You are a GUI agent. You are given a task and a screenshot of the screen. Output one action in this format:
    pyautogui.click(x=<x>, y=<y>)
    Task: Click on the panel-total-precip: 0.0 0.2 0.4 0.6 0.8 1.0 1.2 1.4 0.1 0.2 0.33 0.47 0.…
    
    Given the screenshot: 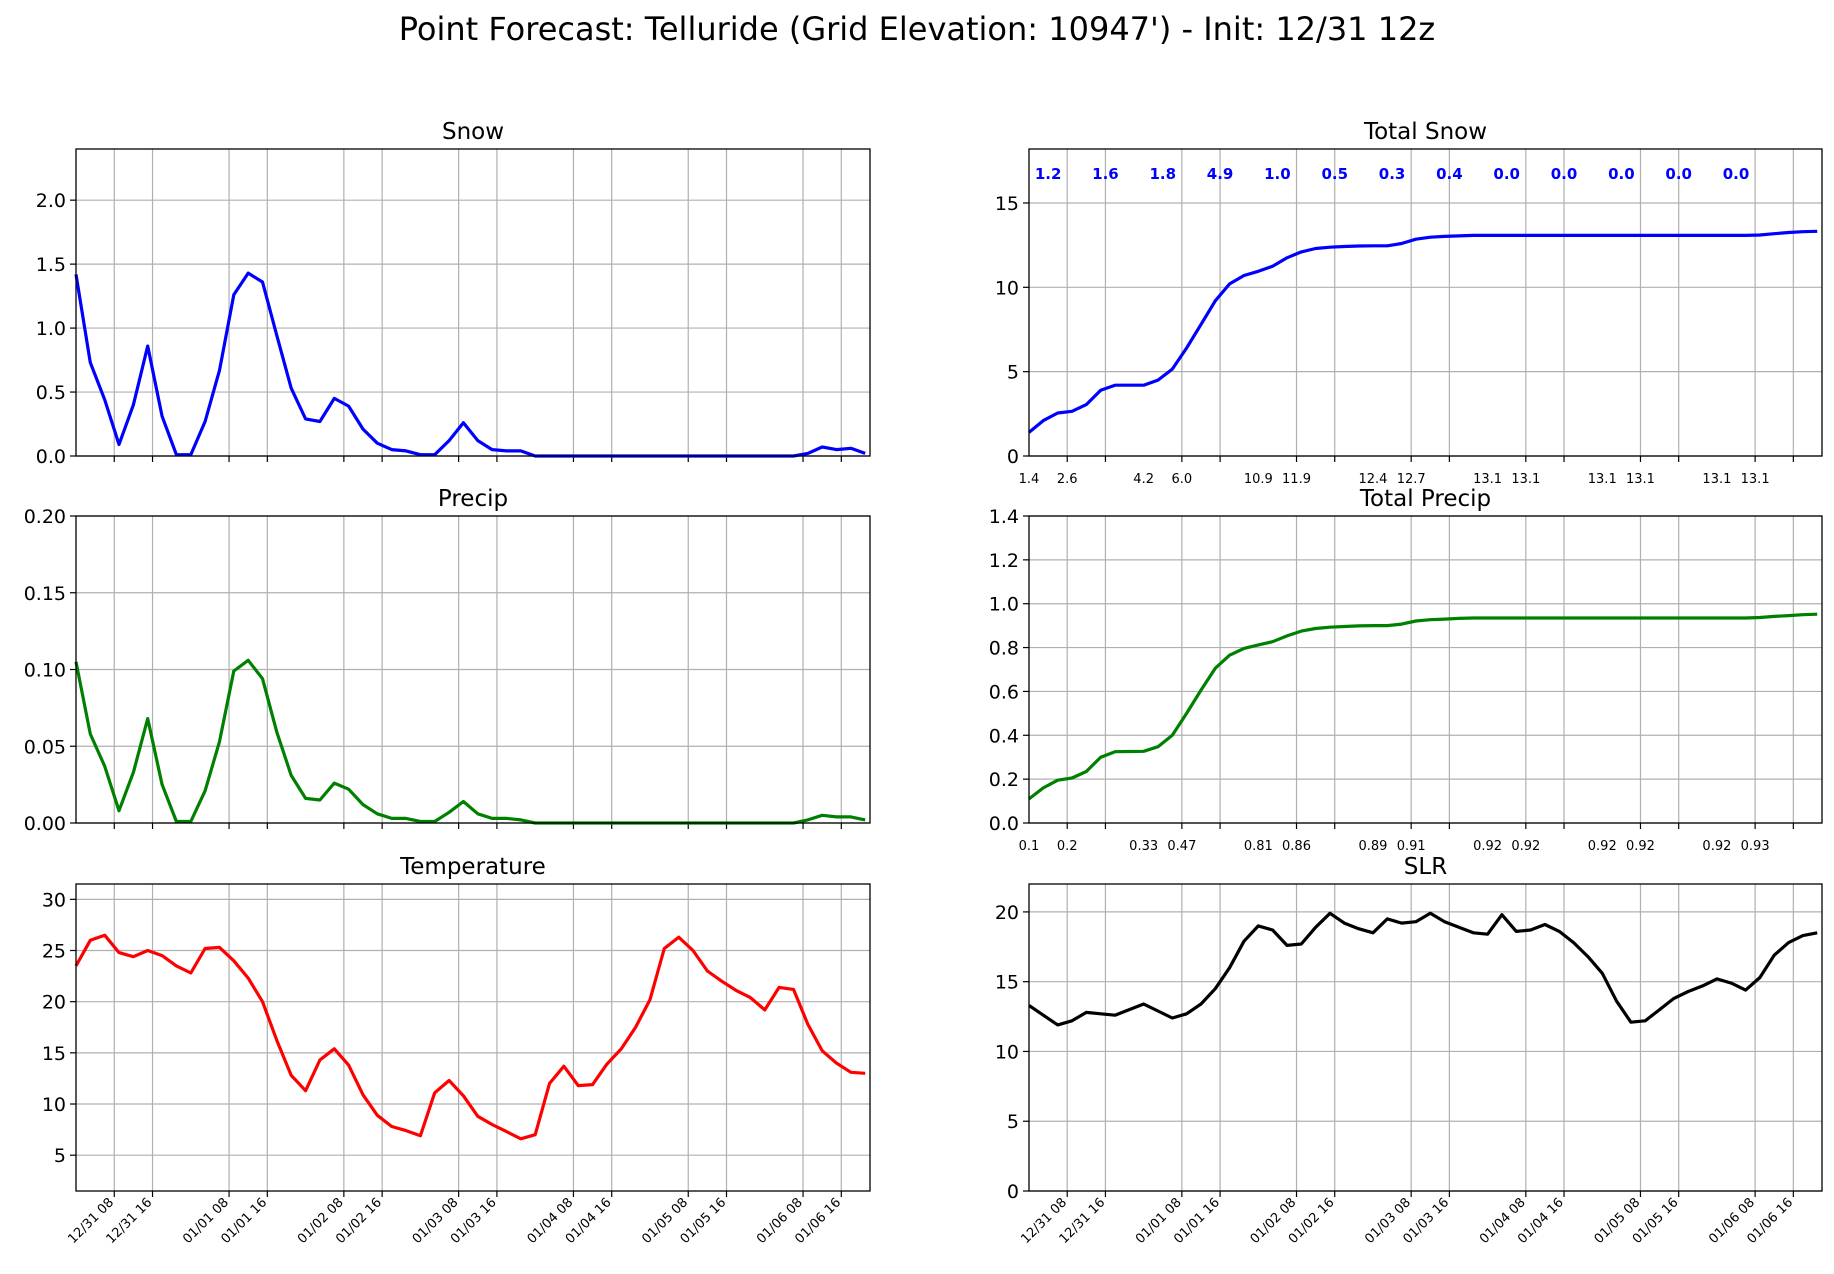 What is the action you would take?
    pyautogui.click(x=1406, y=670)
    